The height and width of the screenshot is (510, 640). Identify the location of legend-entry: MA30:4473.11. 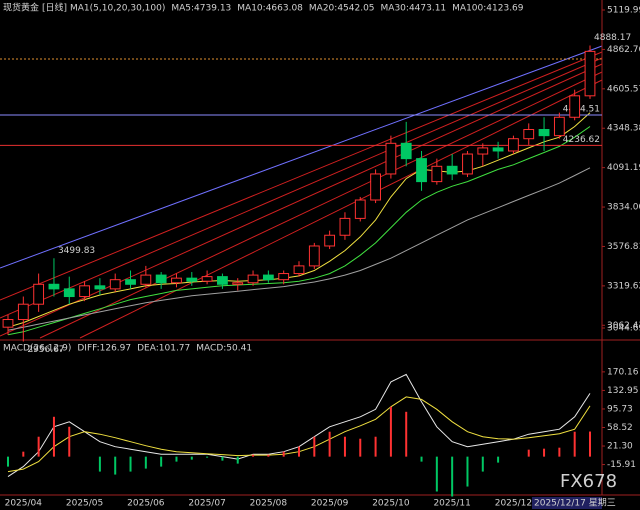
(414, 9).